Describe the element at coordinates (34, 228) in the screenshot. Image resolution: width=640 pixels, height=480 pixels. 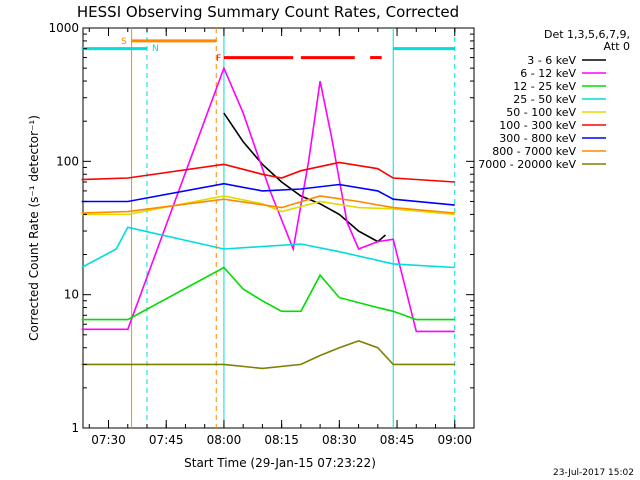
I see `y-axis-label: Corrected Count Rate (s⁻¹ detector⁻¹)` at that location.